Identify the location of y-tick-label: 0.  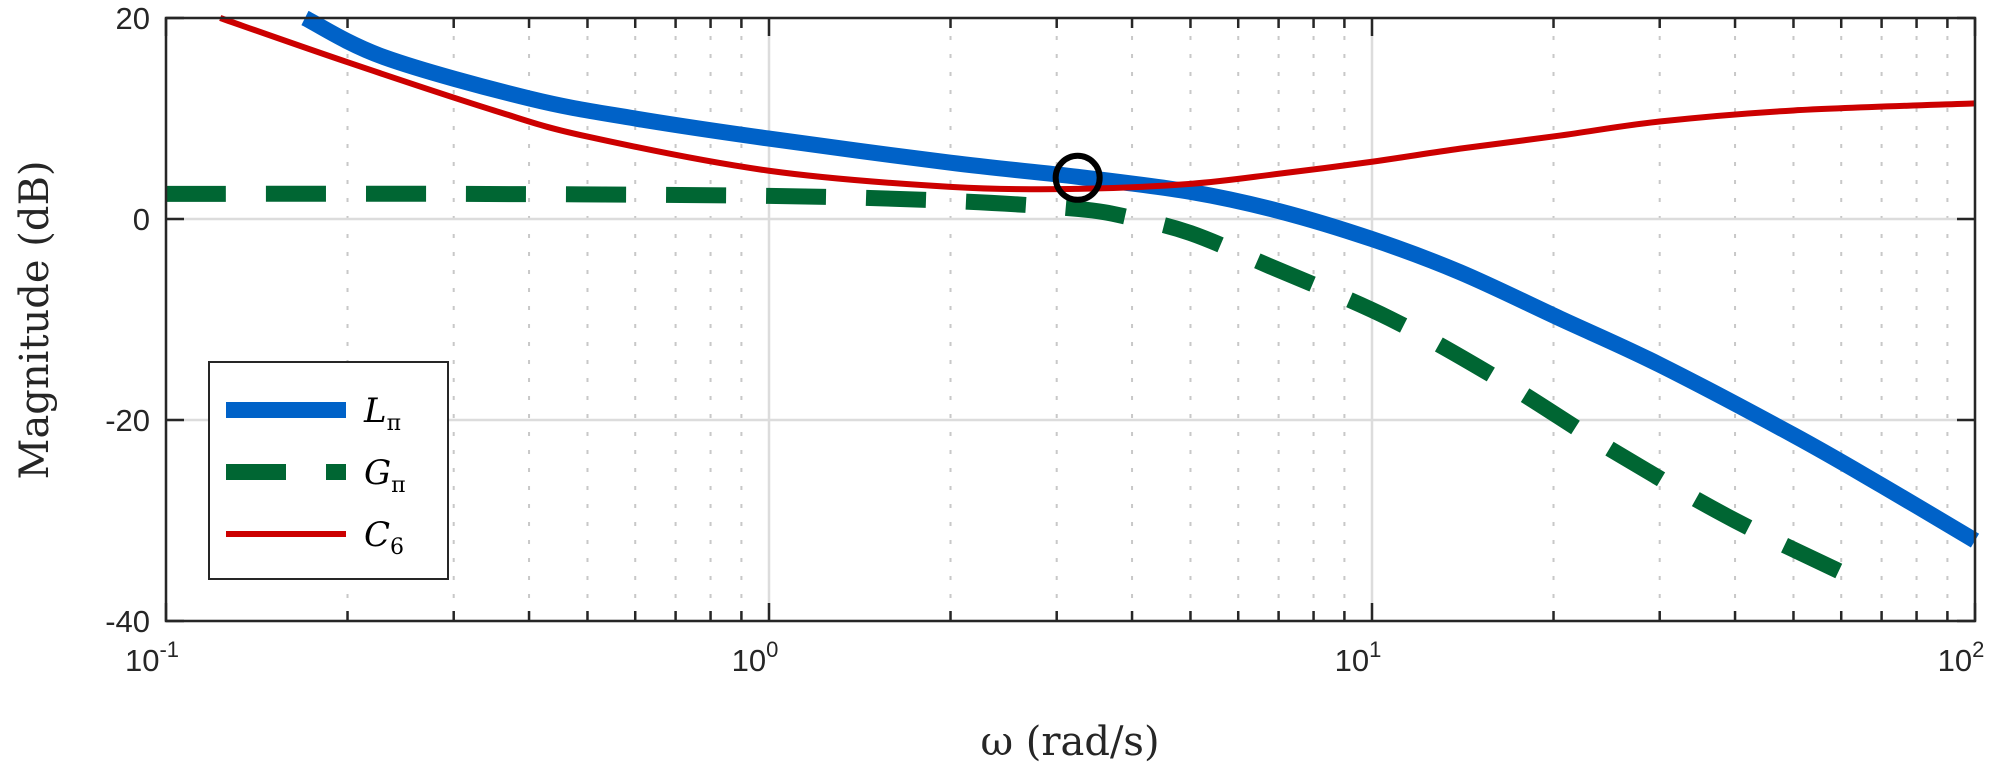
(141, 219).